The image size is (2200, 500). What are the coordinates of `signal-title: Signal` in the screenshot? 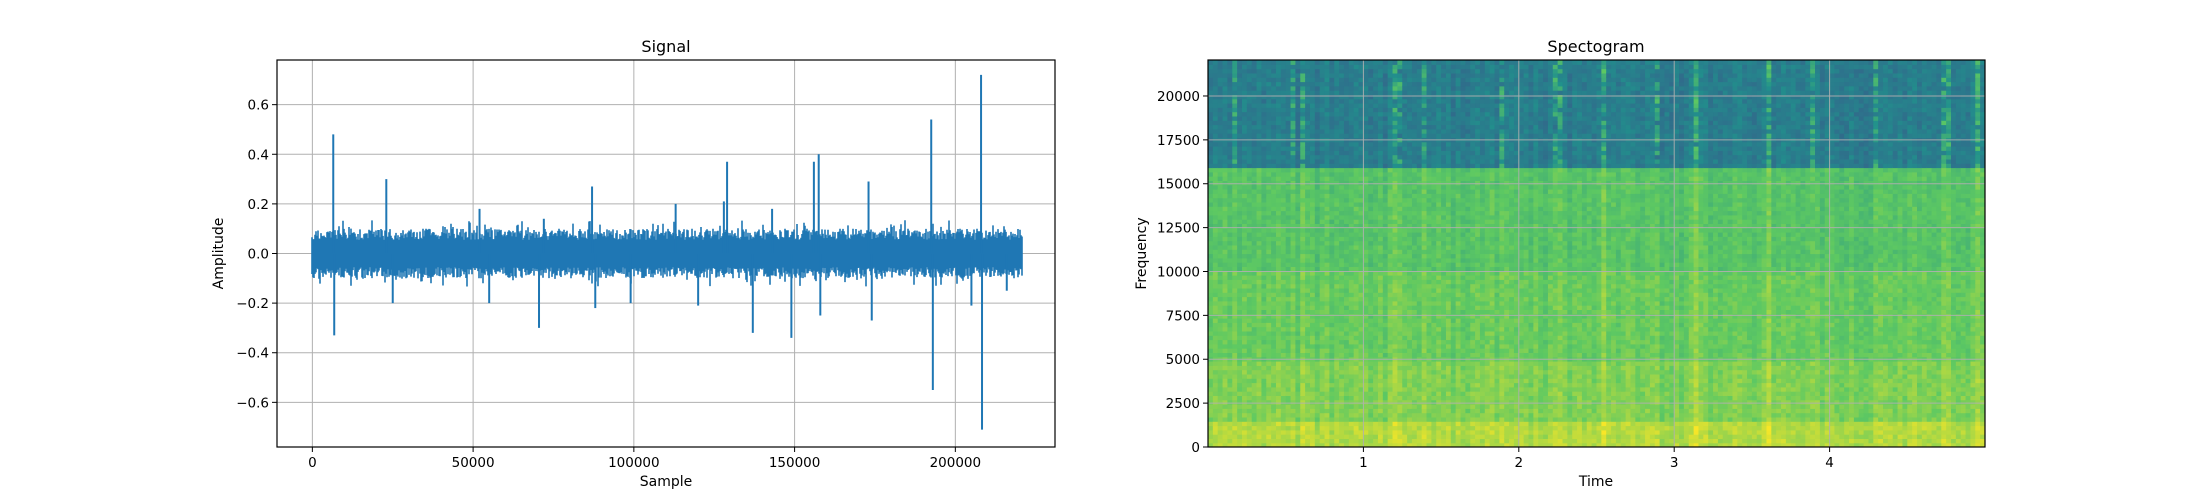 It's located at (665, 46).